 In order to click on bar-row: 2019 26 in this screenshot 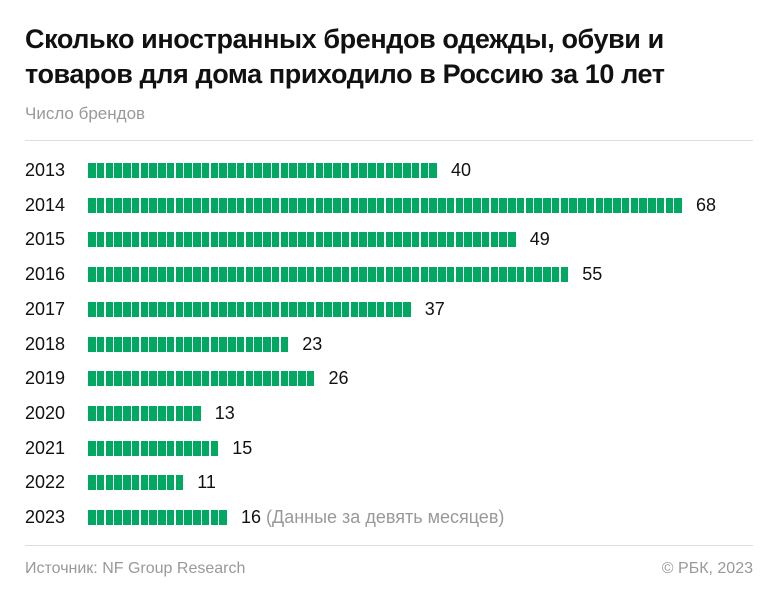, I will do `click(389, 378)`.